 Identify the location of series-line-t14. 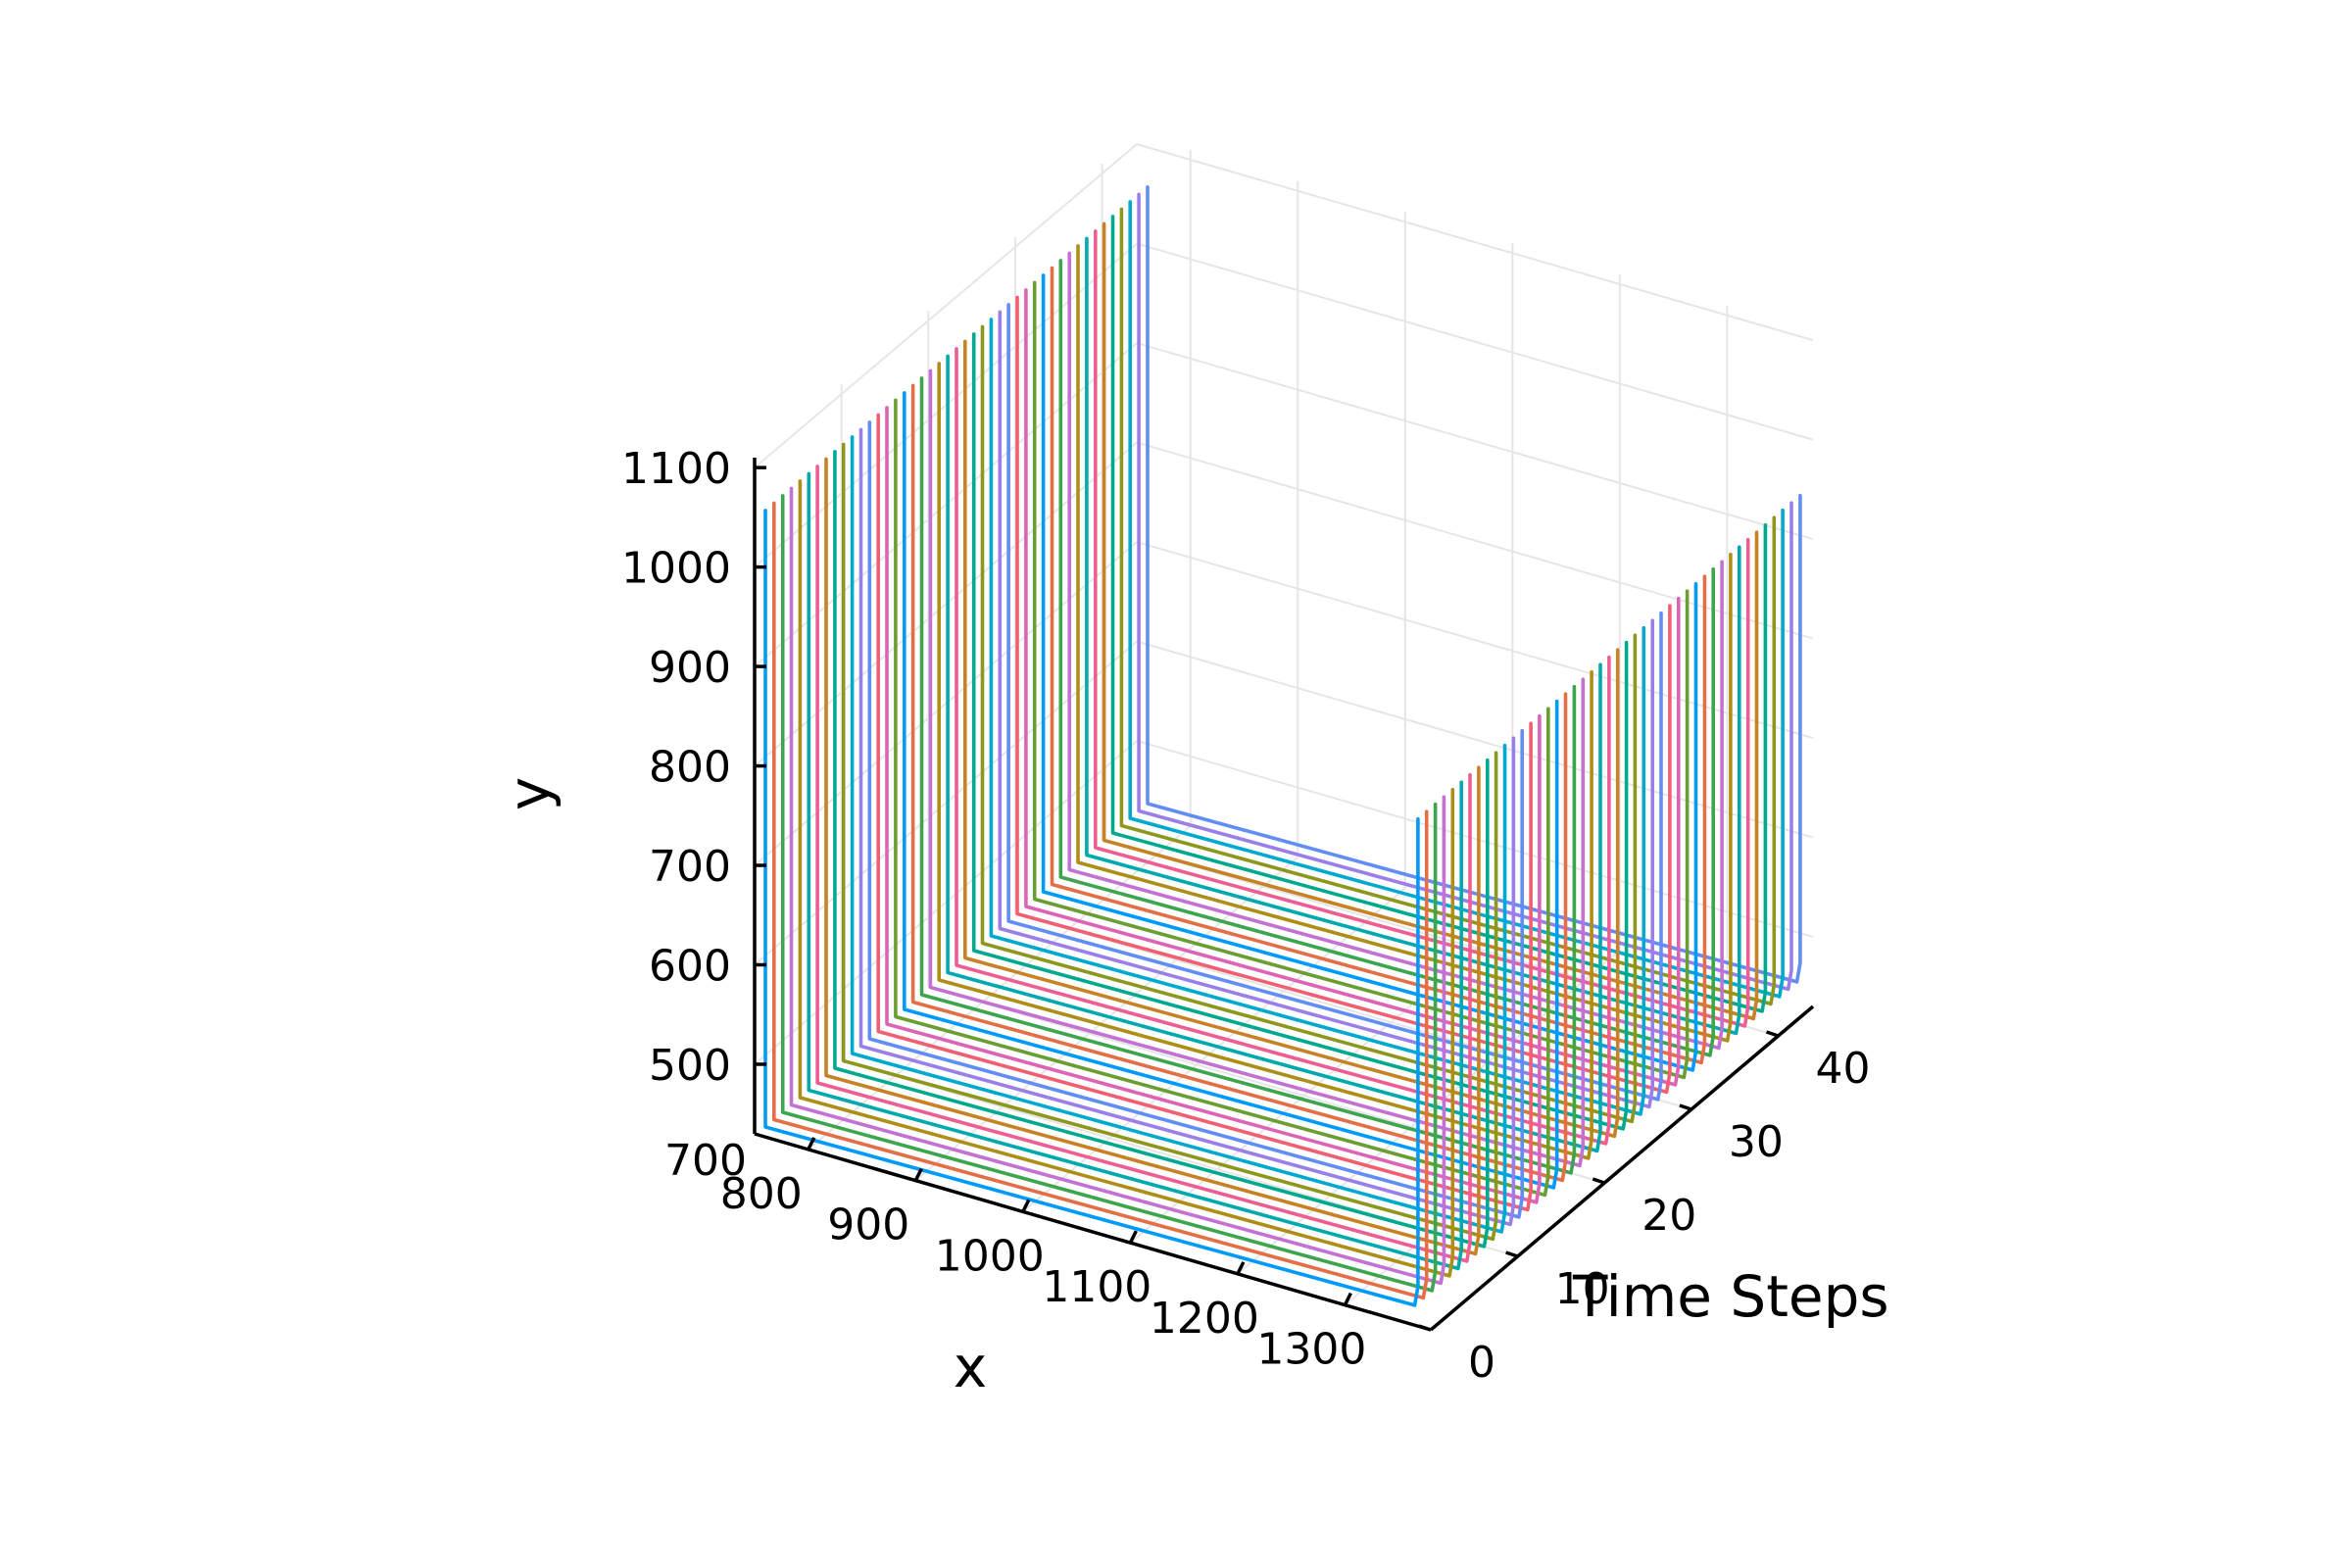
(1213, 805).